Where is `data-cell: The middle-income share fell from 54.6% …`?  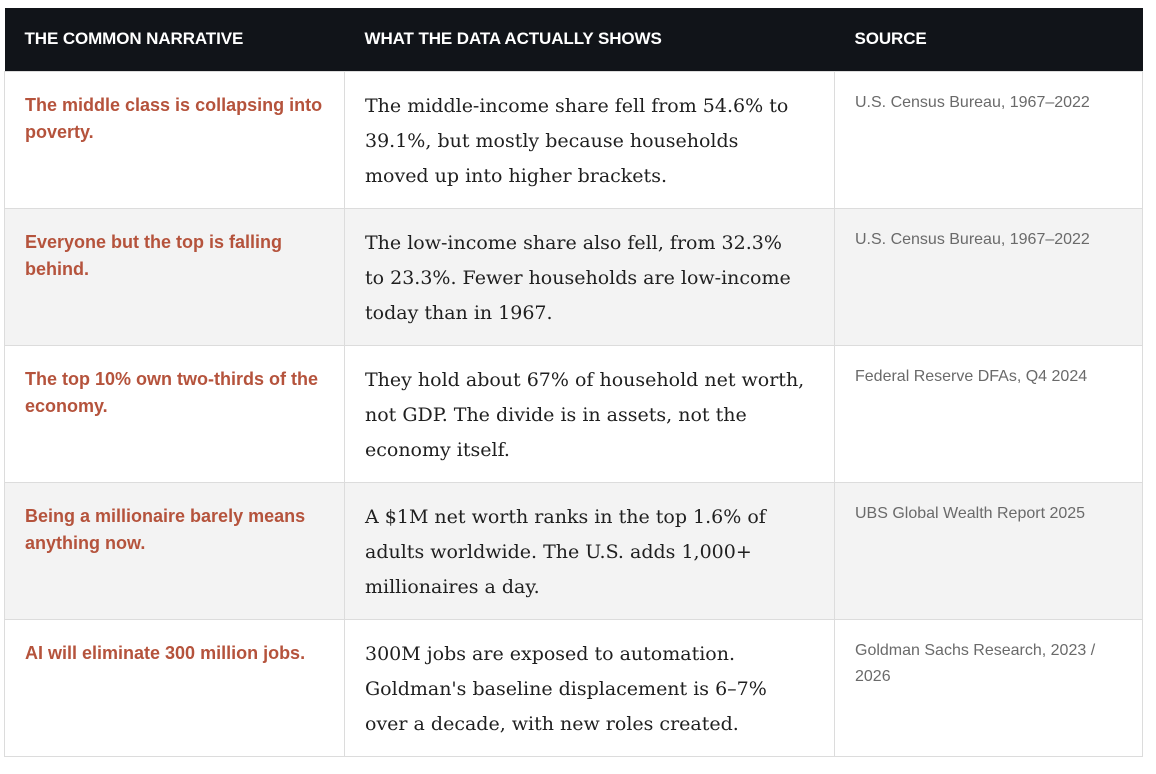
data-cell: The middle-income share fell from 54.6% … is located at coordinates (589, 139).